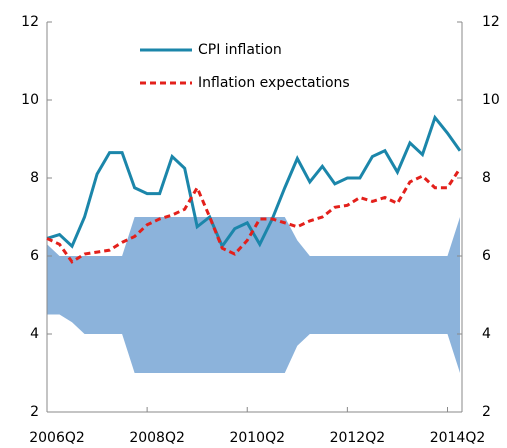 The height and width of the screenshot is (448, 507). I want to click on y2-tick-label: 10, so click(491, 100).